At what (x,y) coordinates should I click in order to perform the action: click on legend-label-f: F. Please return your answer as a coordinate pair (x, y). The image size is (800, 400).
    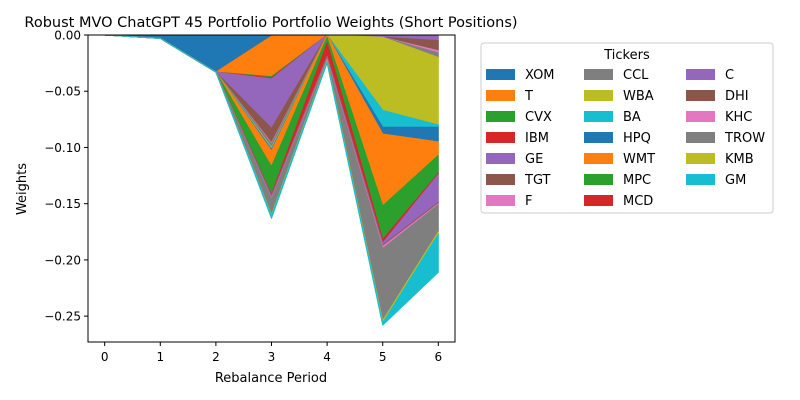
    Looking at the image, I should click on (528, 201).